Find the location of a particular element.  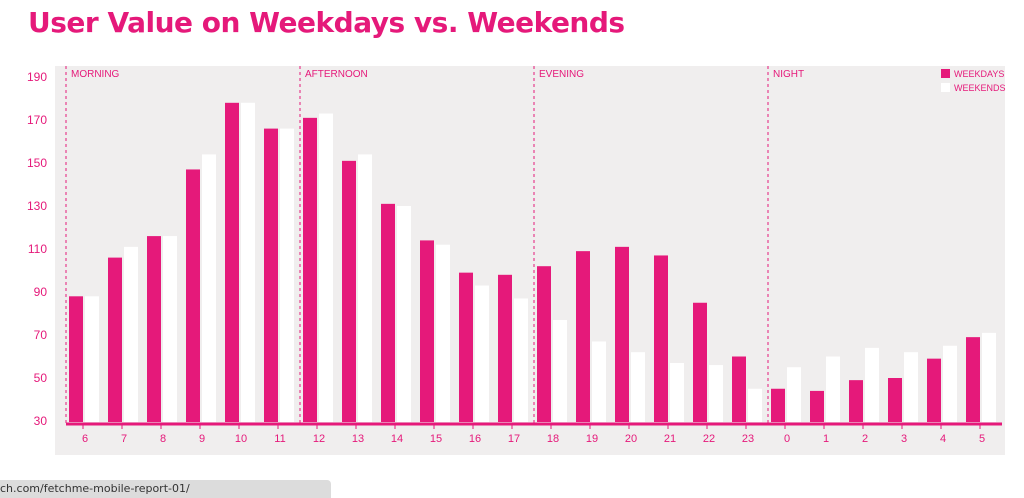

x-tick-label: 9 is located at coordinates (202, 439).